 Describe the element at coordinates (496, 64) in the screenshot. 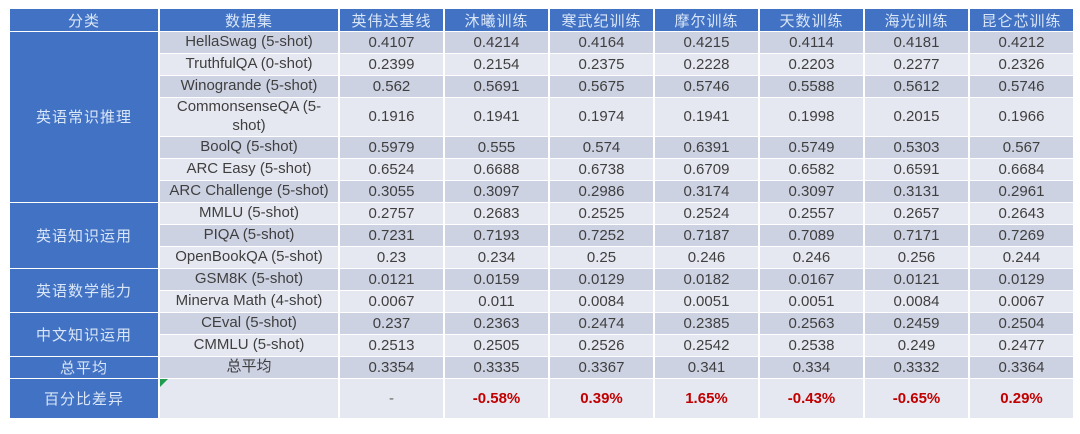

I see `value-cell: 0.2154` at that location.